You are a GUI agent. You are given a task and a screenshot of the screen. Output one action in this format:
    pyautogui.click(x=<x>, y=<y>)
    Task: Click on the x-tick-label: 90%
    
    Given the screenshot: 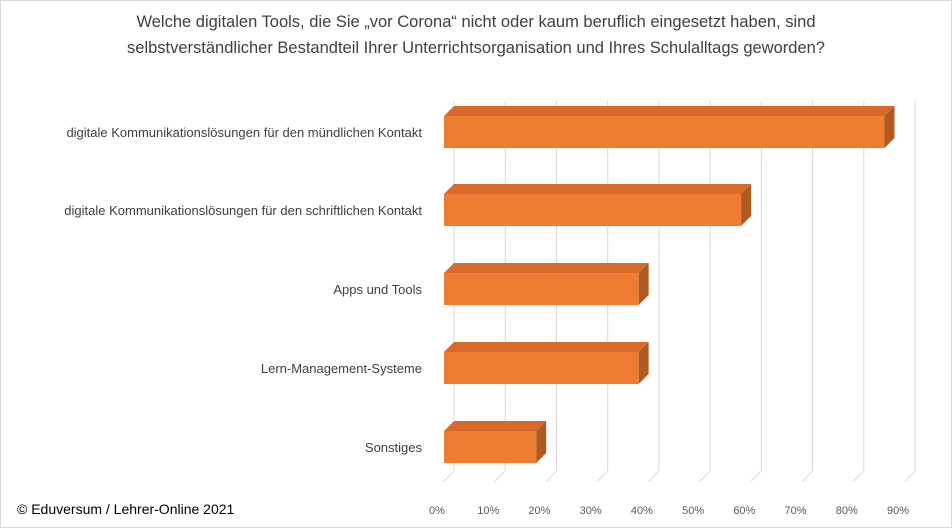 What is the action you would take?
    pyautogui.click(x=898, y=511)
    